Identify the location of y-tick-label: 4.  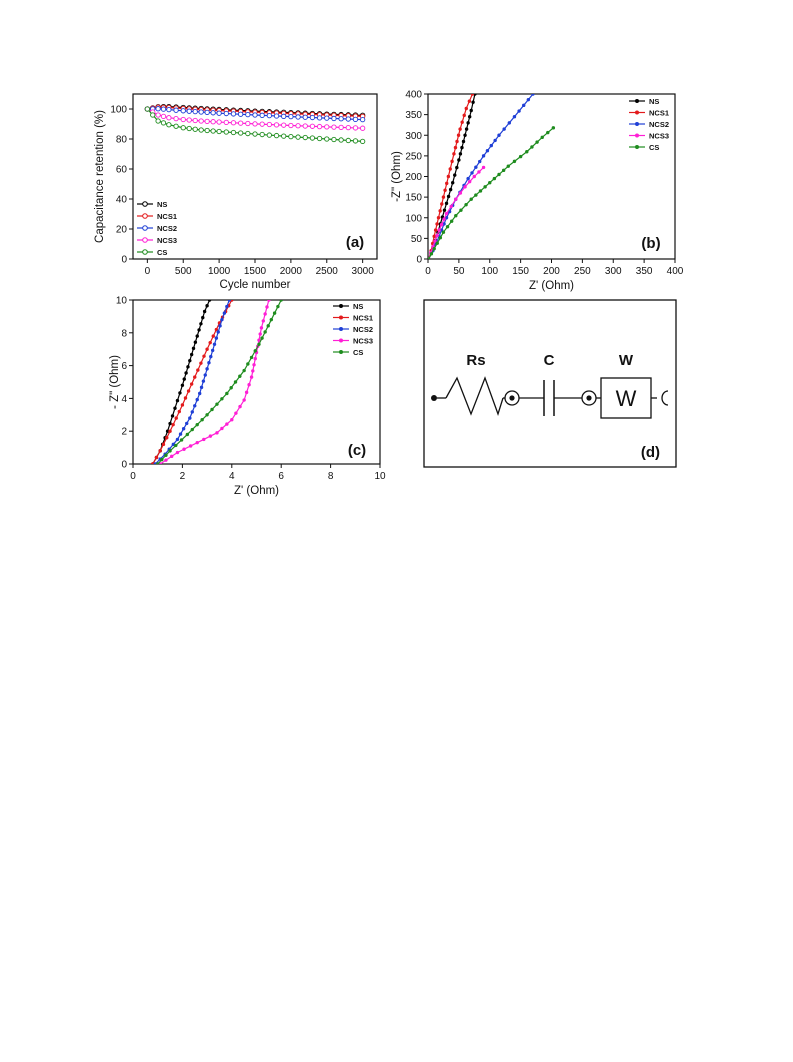
(124, 399).